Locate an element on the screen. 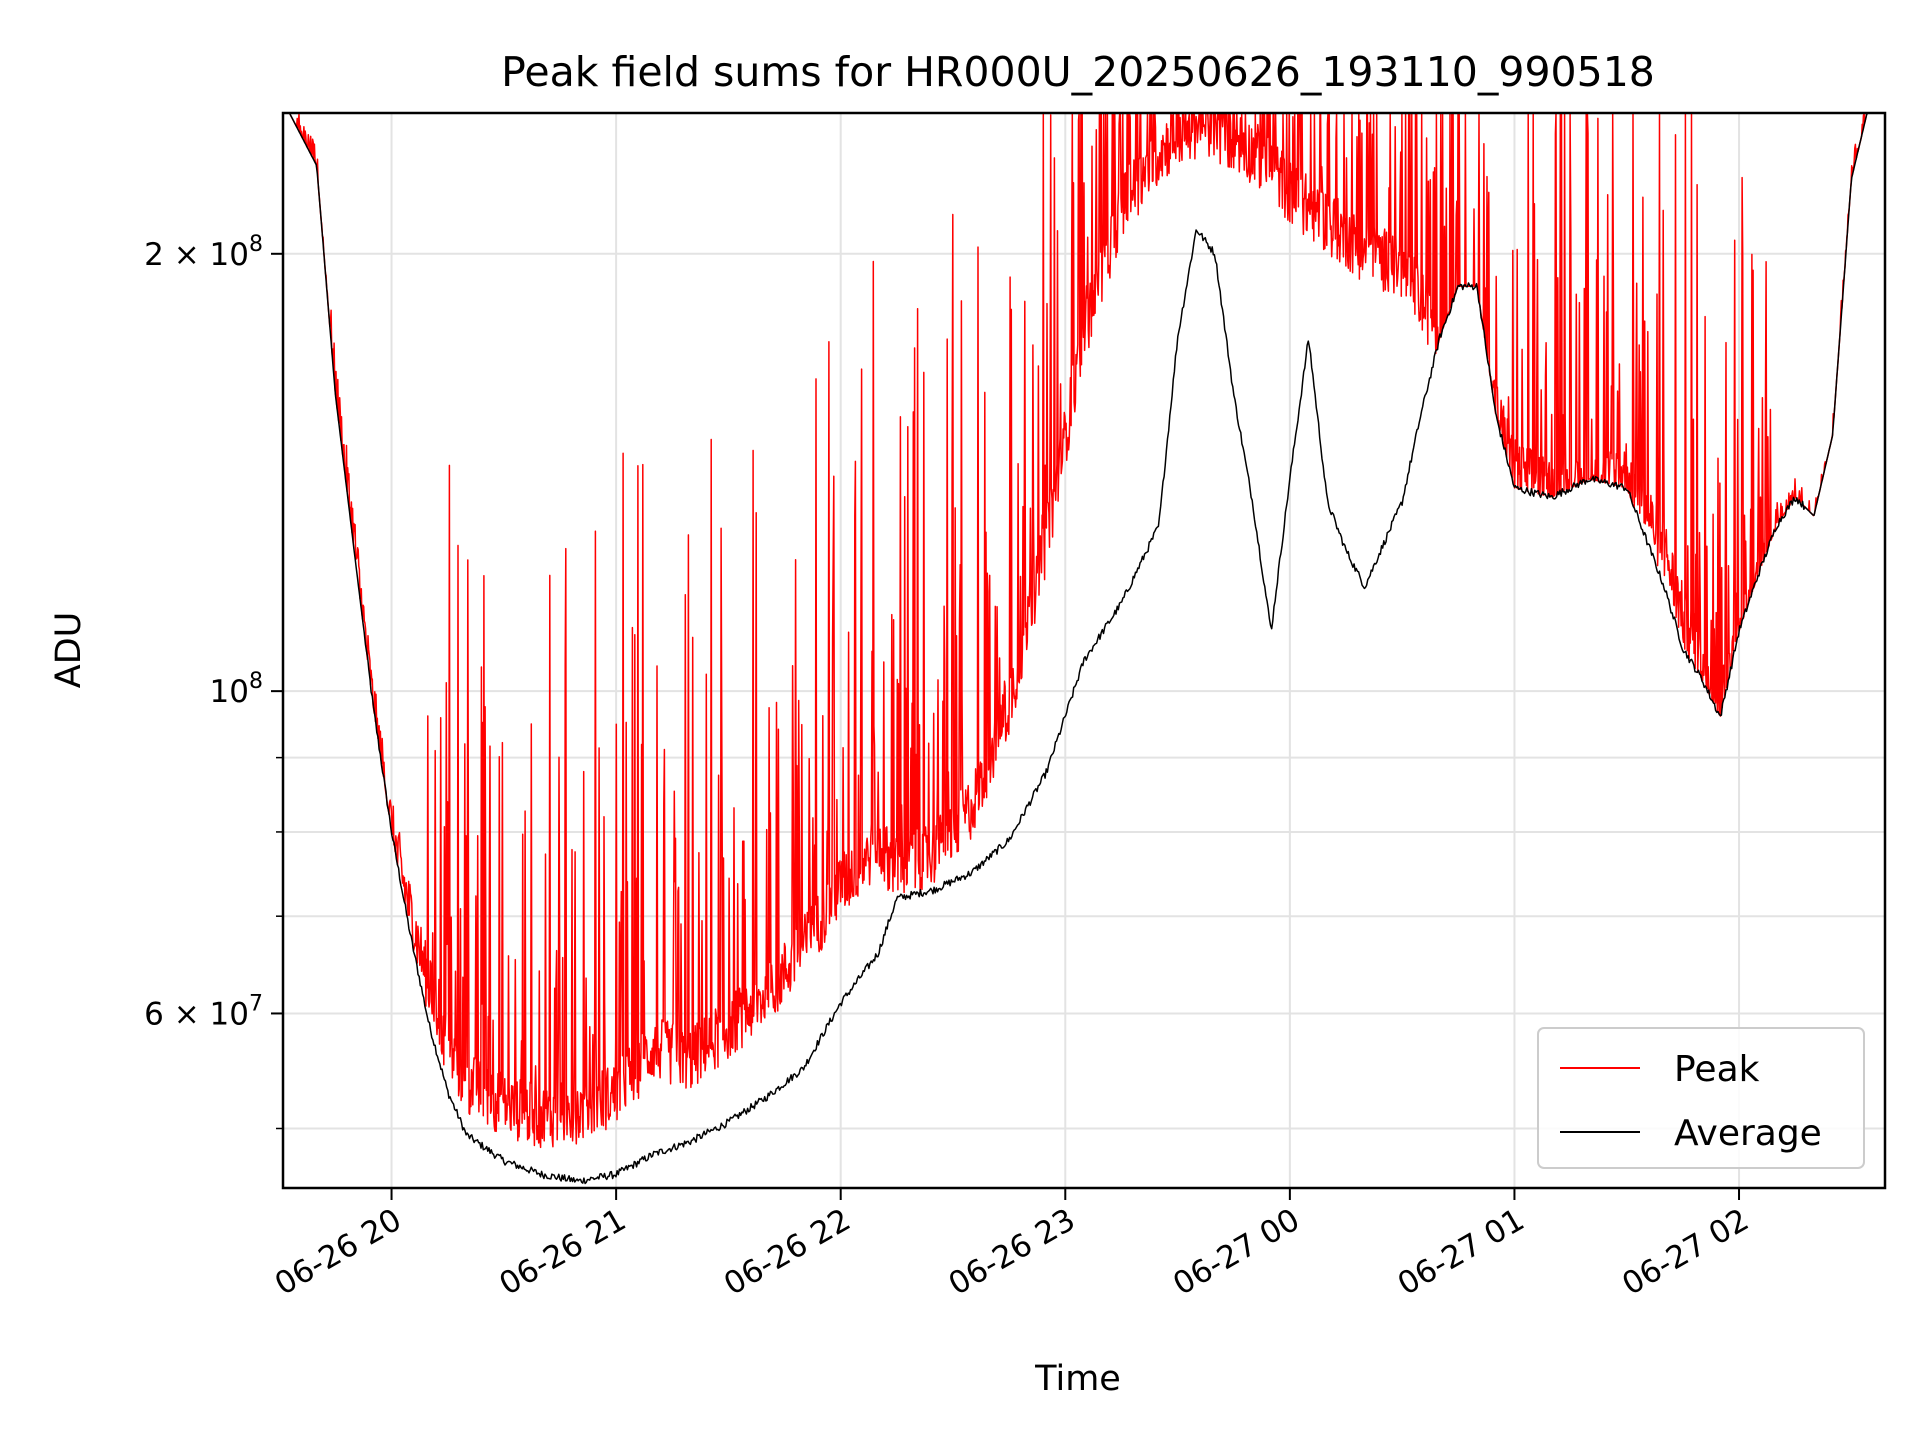 The image size is (1920, 1440). y-tick-label: 6 × 107 is located at coordinates (203, 1011).